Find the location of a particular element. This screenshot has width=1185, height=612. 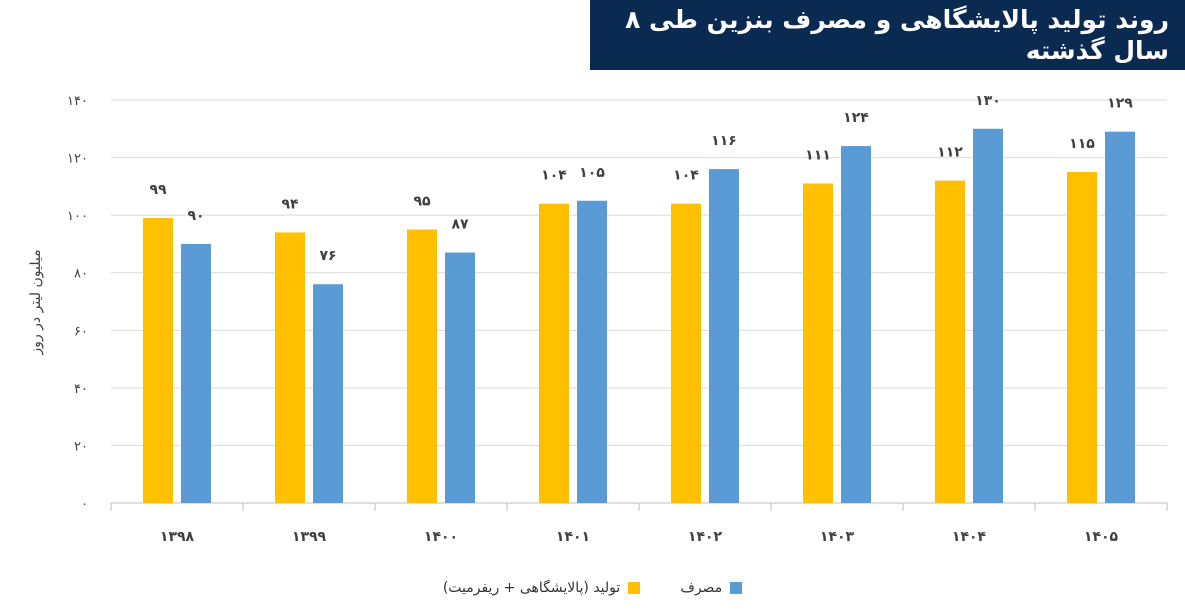

x-tick-label: ۱۴۰۵ is located at coordinates (1101, 537).